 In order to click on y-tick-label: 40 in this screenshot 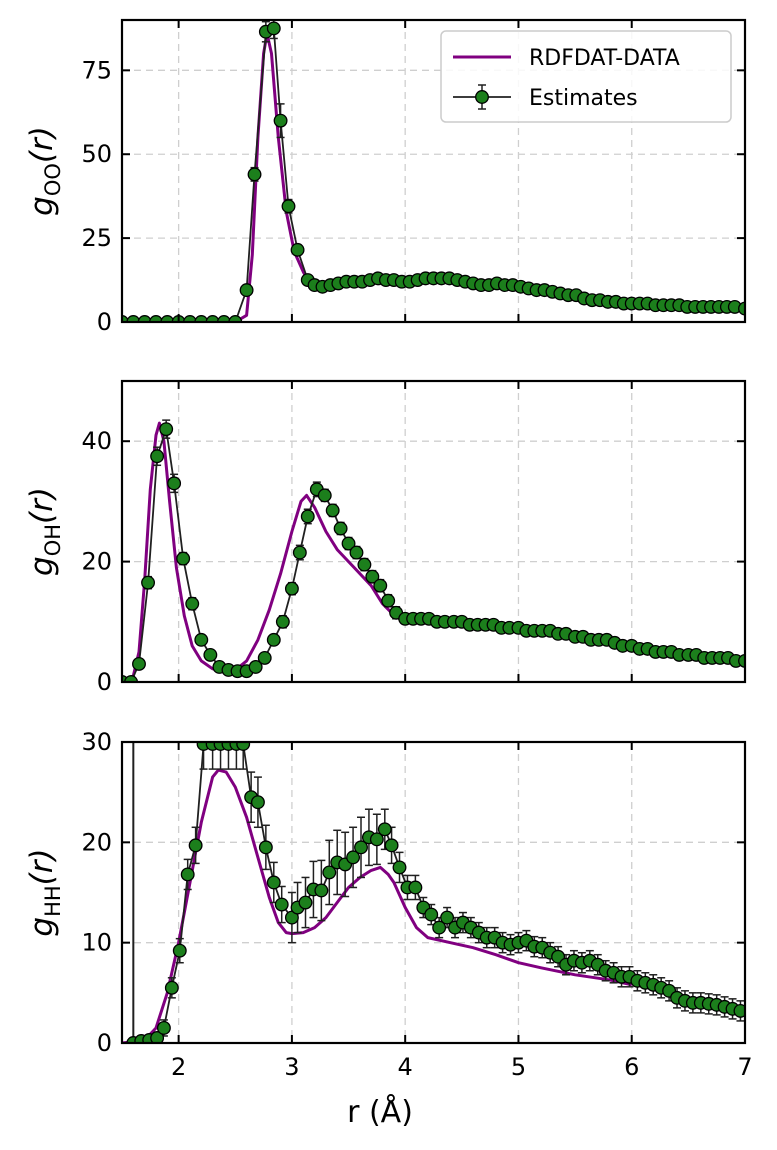, I will do `click(96, 441)`.